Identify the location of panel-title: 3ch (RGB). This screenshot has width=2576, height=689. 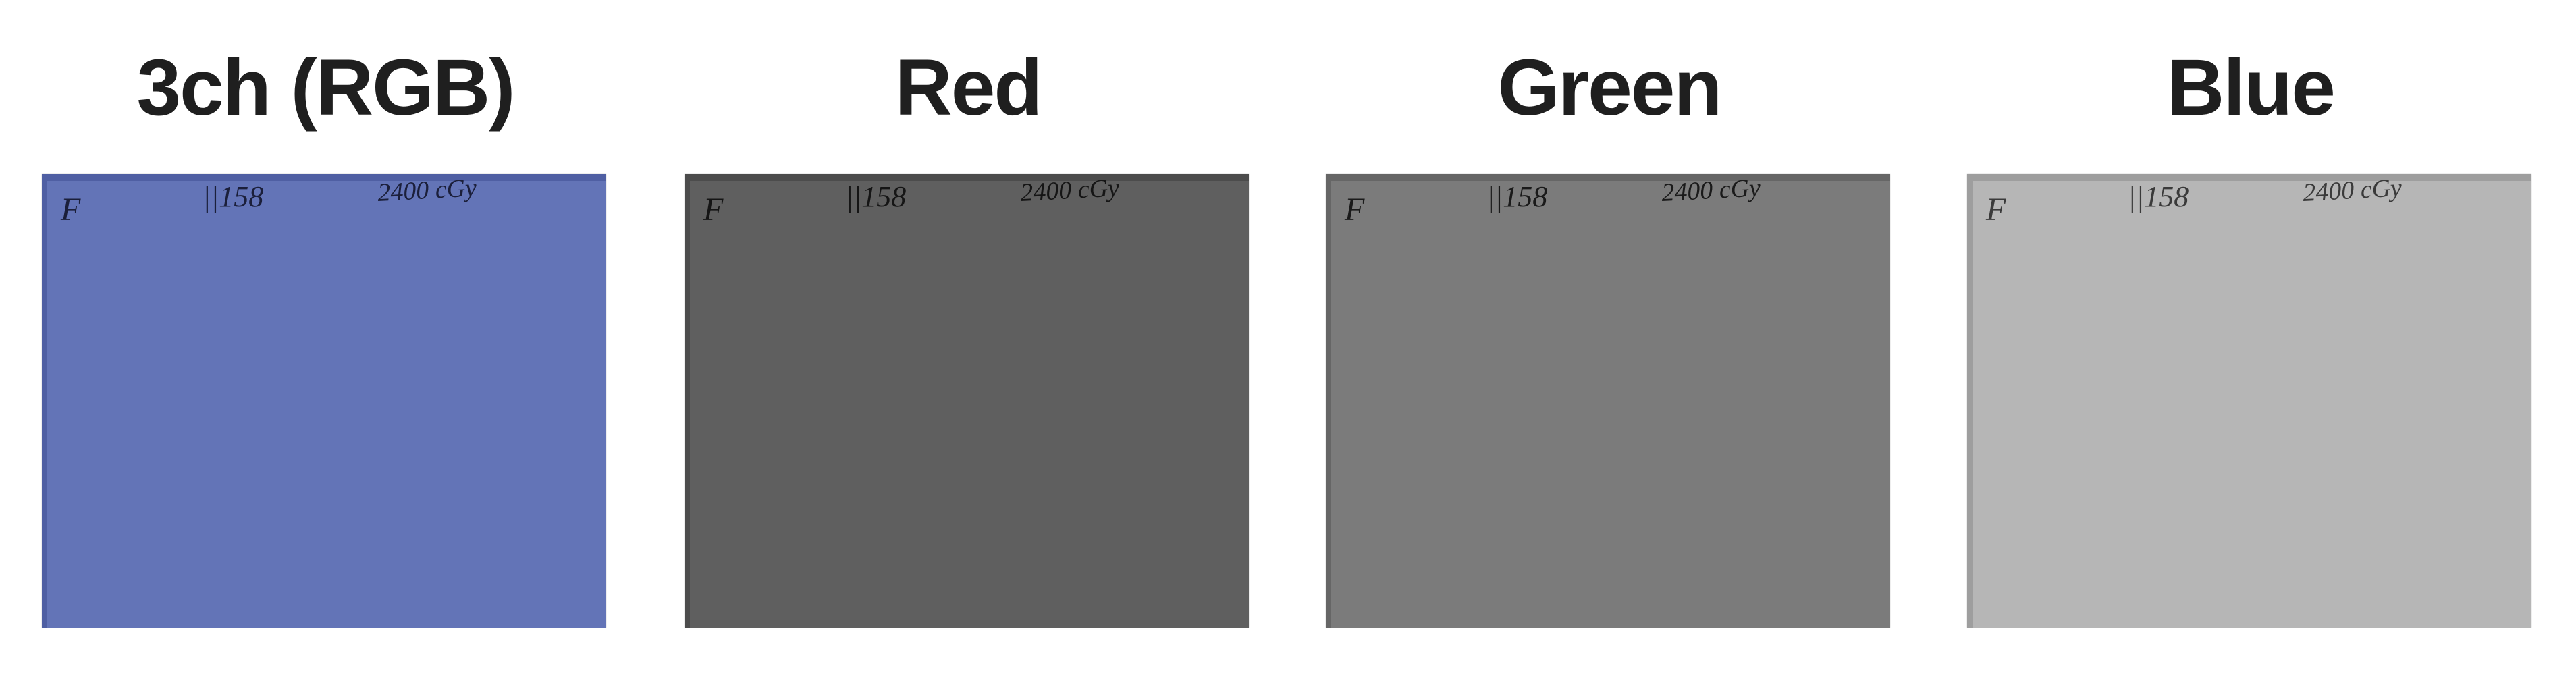
(326, 88).